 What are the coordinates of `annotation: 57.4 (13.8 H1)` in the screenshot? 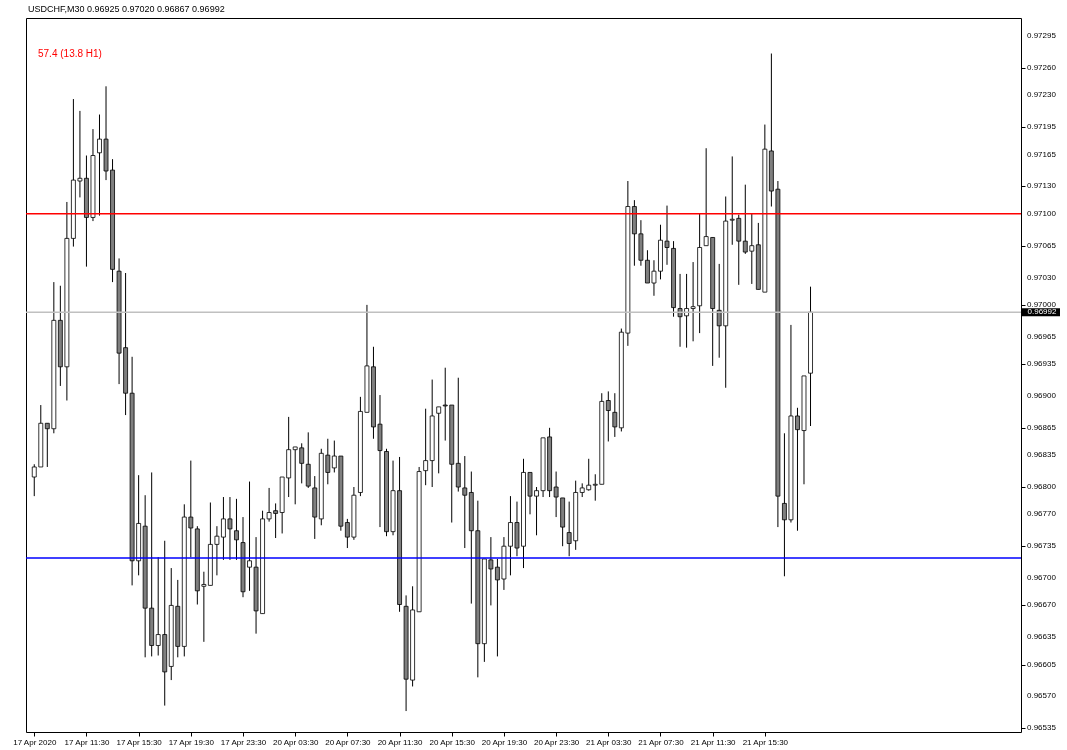 It's located at (70, 53).